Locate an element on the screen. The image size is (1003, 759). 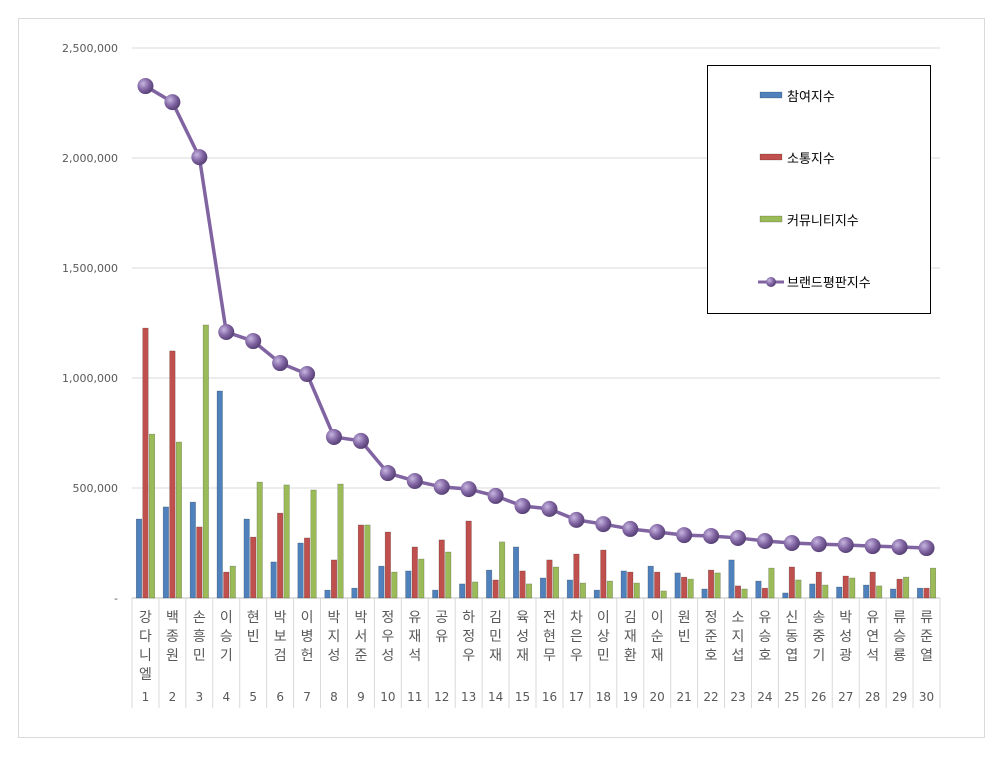
x-category-label: 순 is located at coordinates (657, 637).